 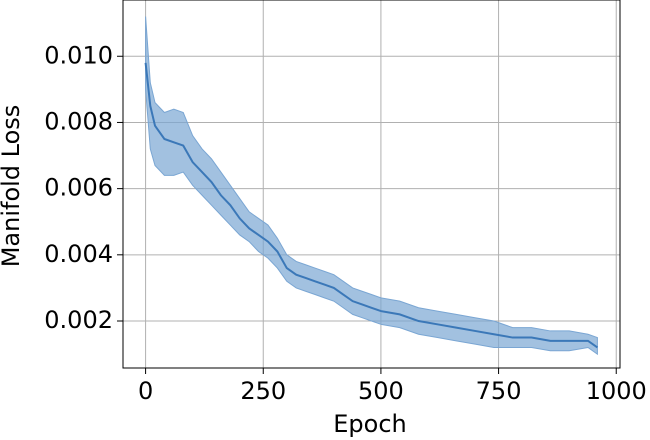 I want to click on y-tick-label: 0.002, so click(x=78, y=320).